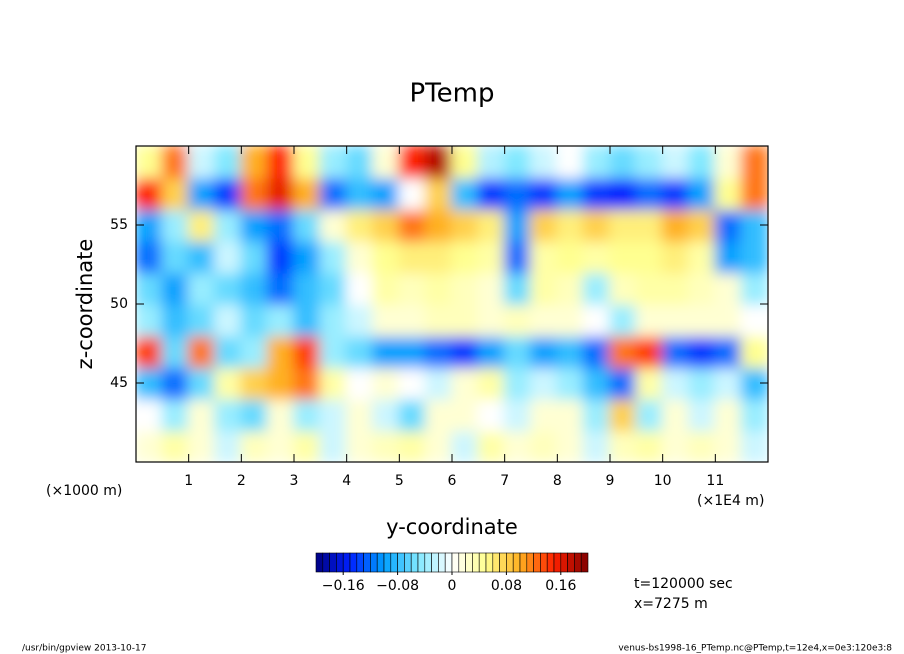  Describe the element at coordinates (346, 481) in the screenshot. I see `x-tick-label: 4` at that location.